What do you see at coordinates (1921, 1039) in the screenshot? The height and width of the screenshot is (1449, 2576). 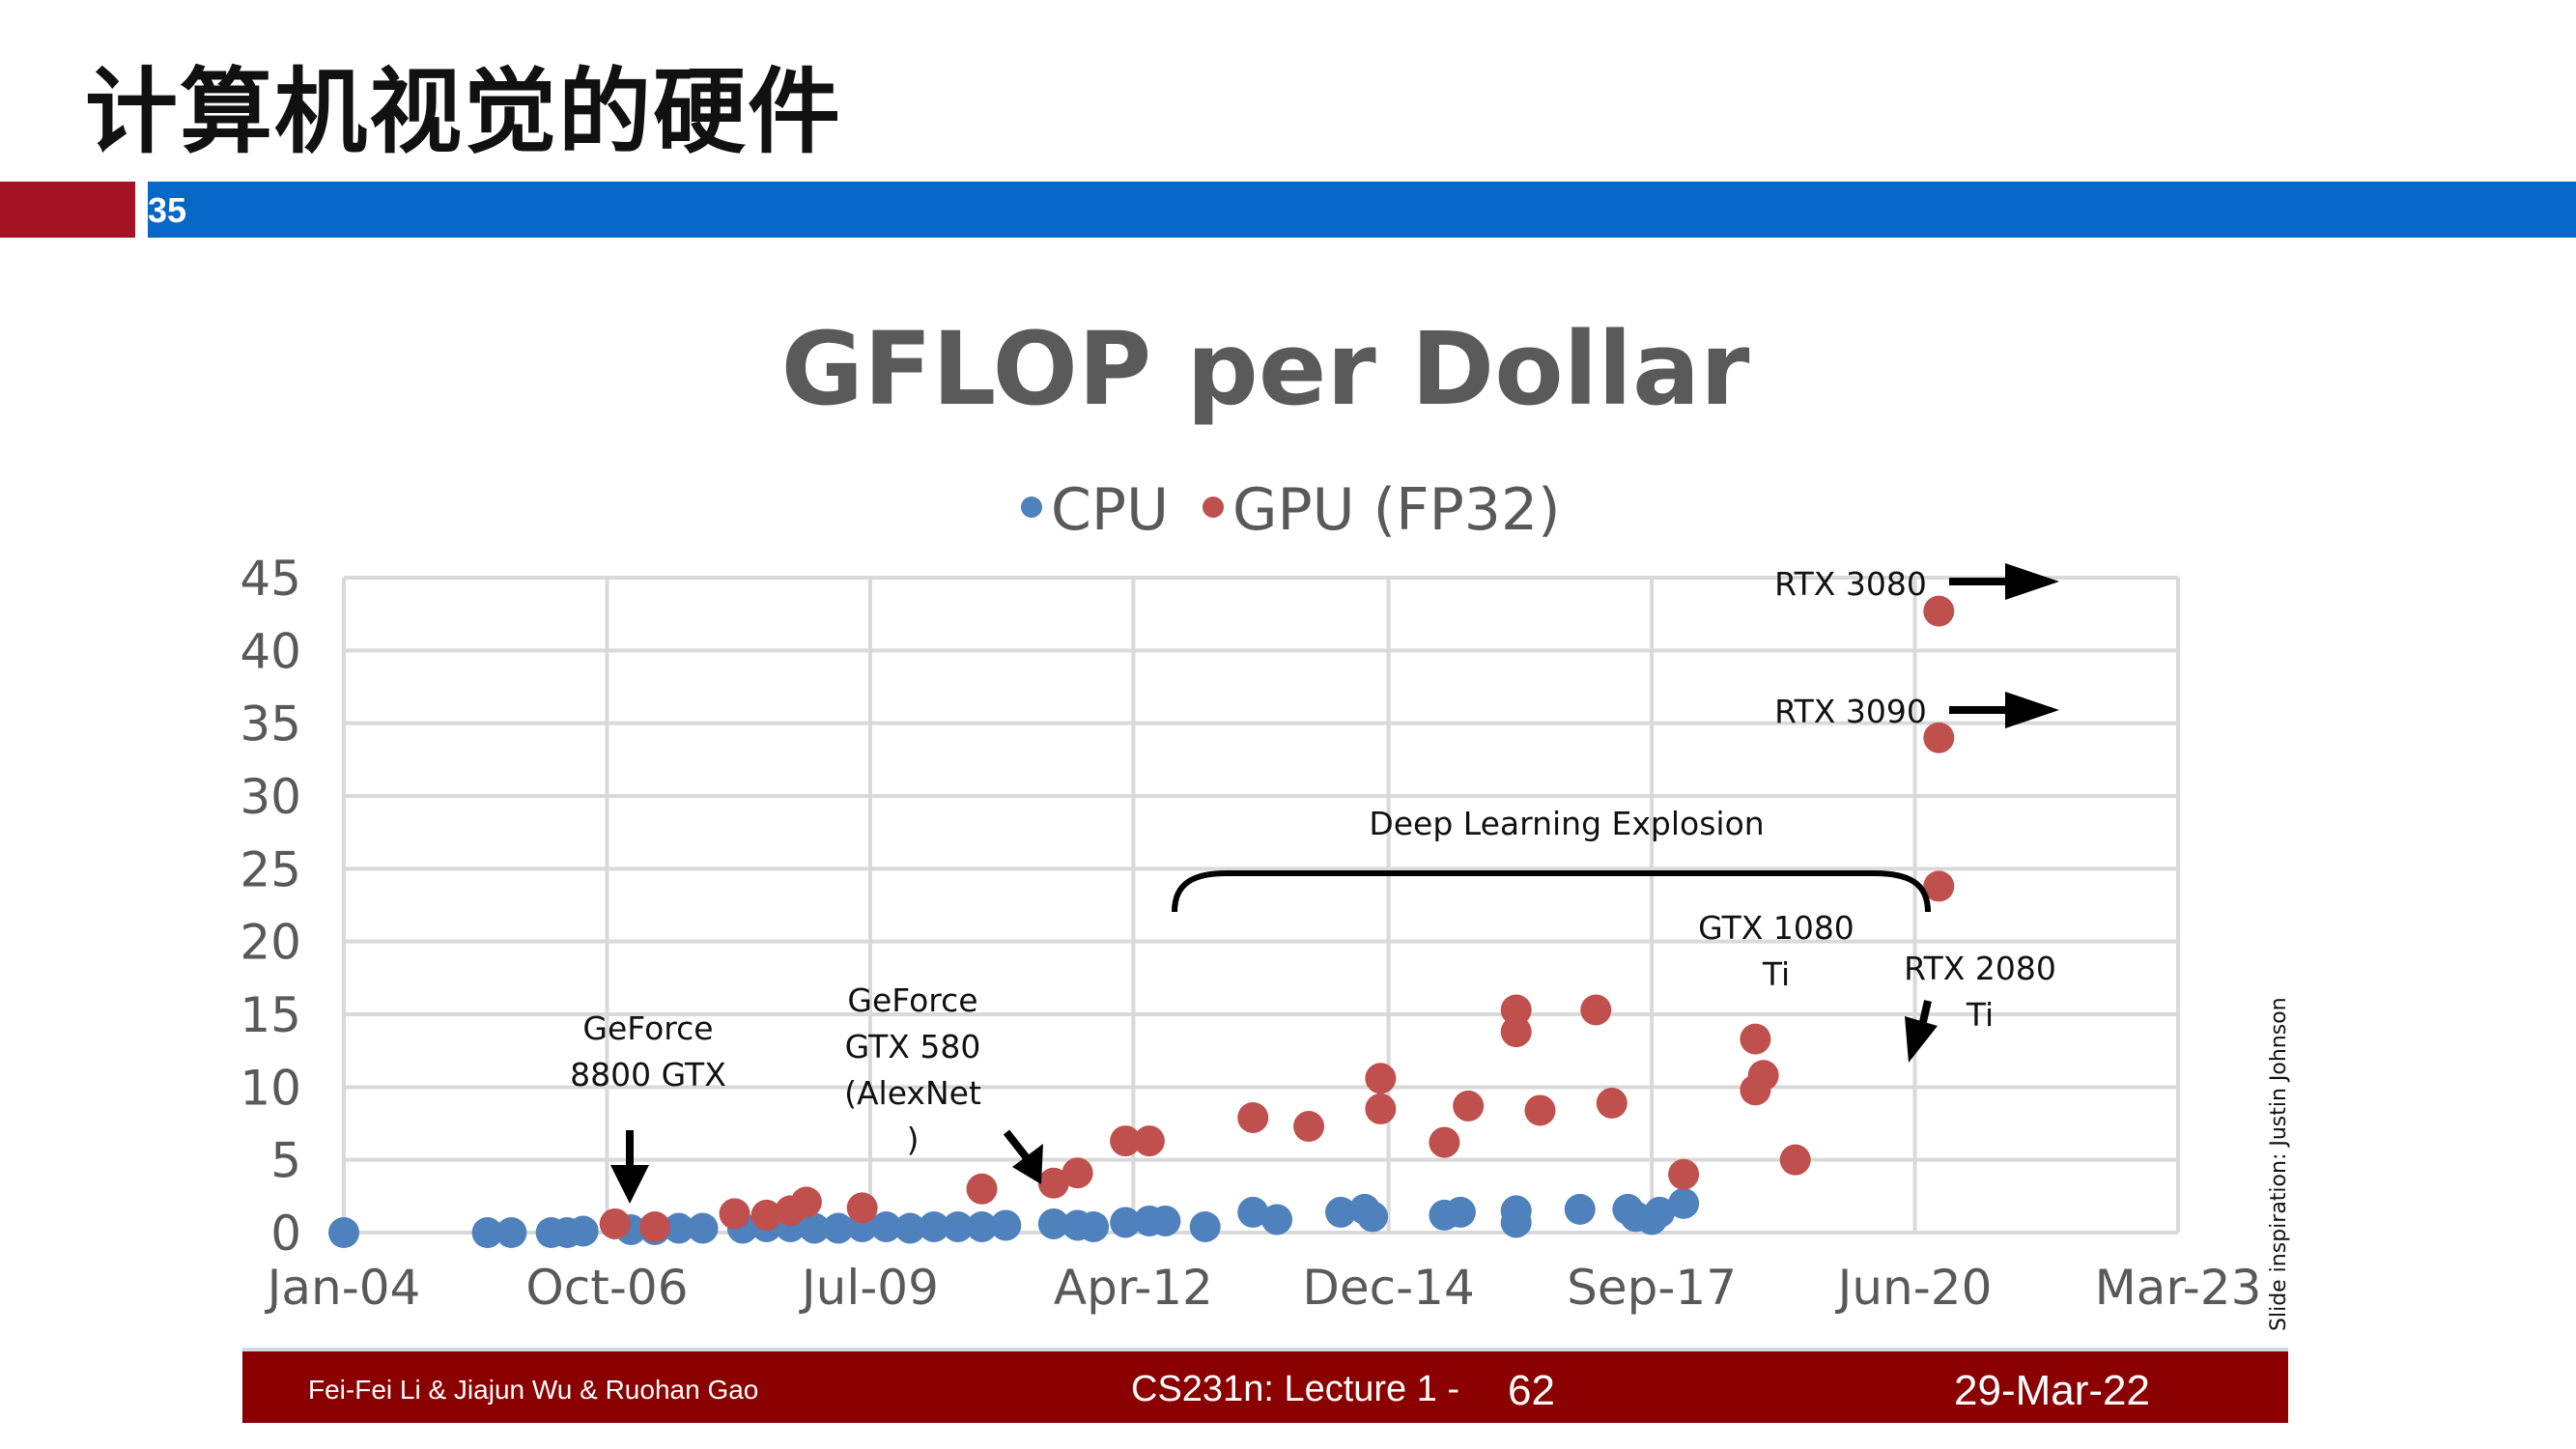 I see `arrow-diagonal-icon` at bounding box center [1921, 1039].